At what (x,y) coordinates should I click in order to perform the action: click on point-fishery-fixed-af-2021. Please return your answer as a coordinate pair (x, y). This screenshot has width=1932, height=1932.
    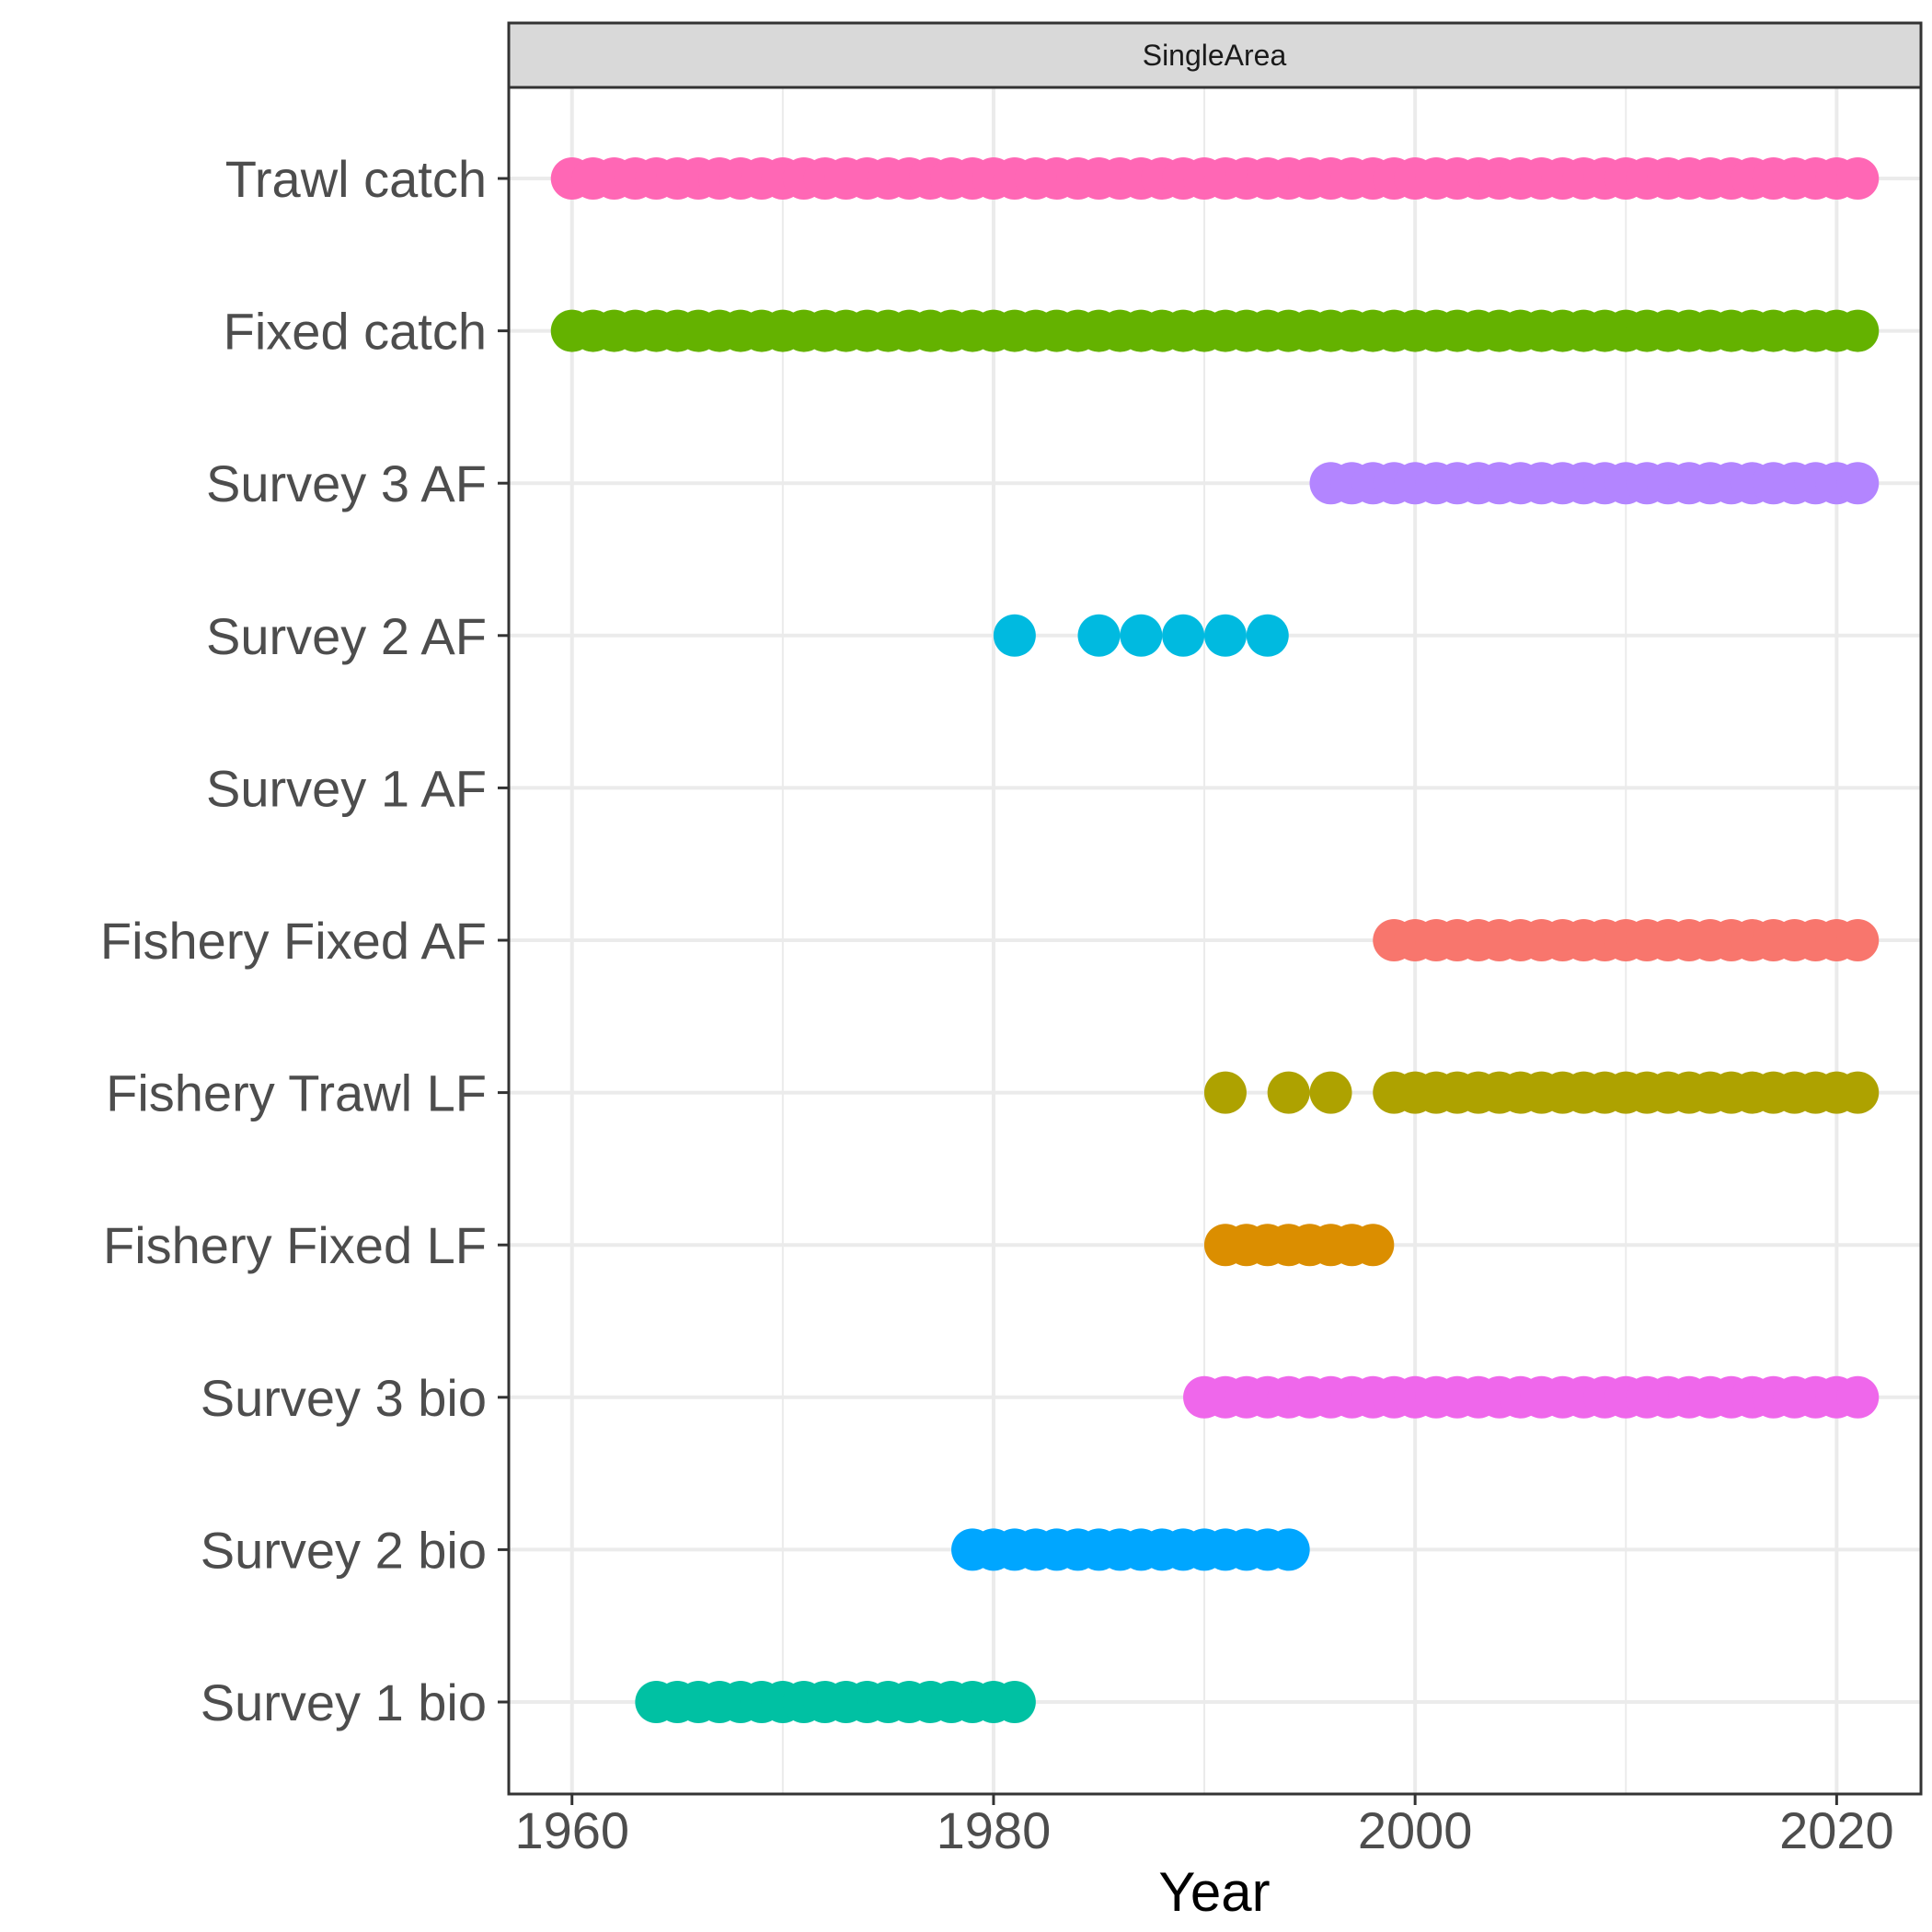
    Looking at the image, I should click on (1857, 940).